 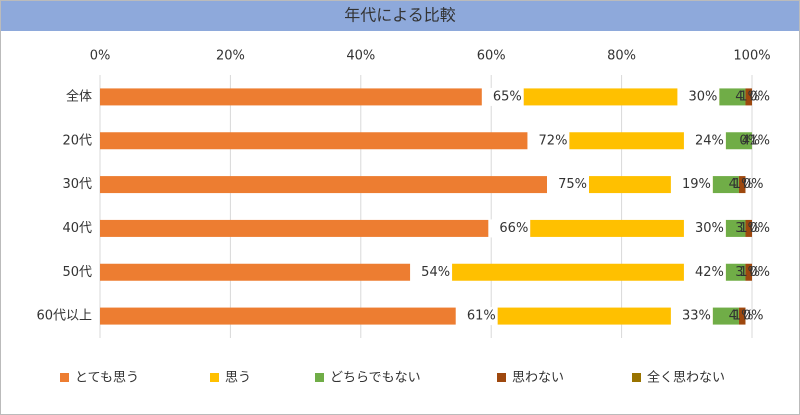 What do you see at coordinates (77, 272) in the screenshot?
I see `y-tick-label: 50代` at bounding box center [77, 272].